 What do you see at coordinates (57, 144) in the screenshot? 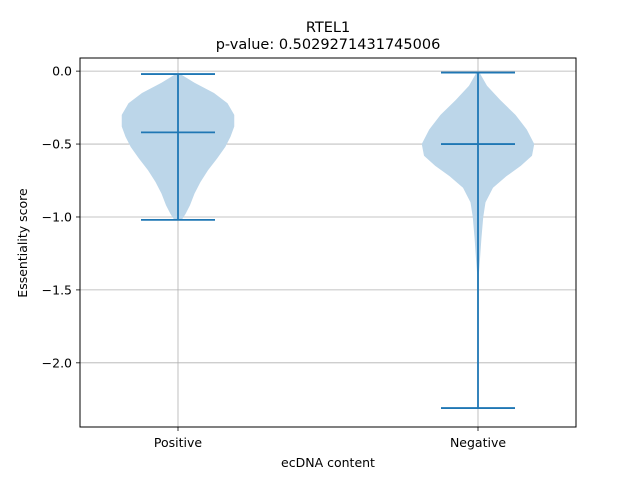
I see `y-tick-label: −0.5` at bounding box center [57, 144].